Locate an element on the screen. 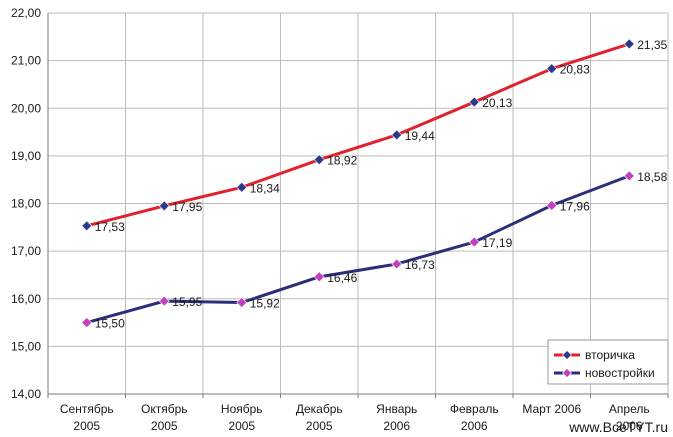 This screenshot has width=673, height=437. x-tick-label: Апрель 2006 is located at coordinates (629, 417).